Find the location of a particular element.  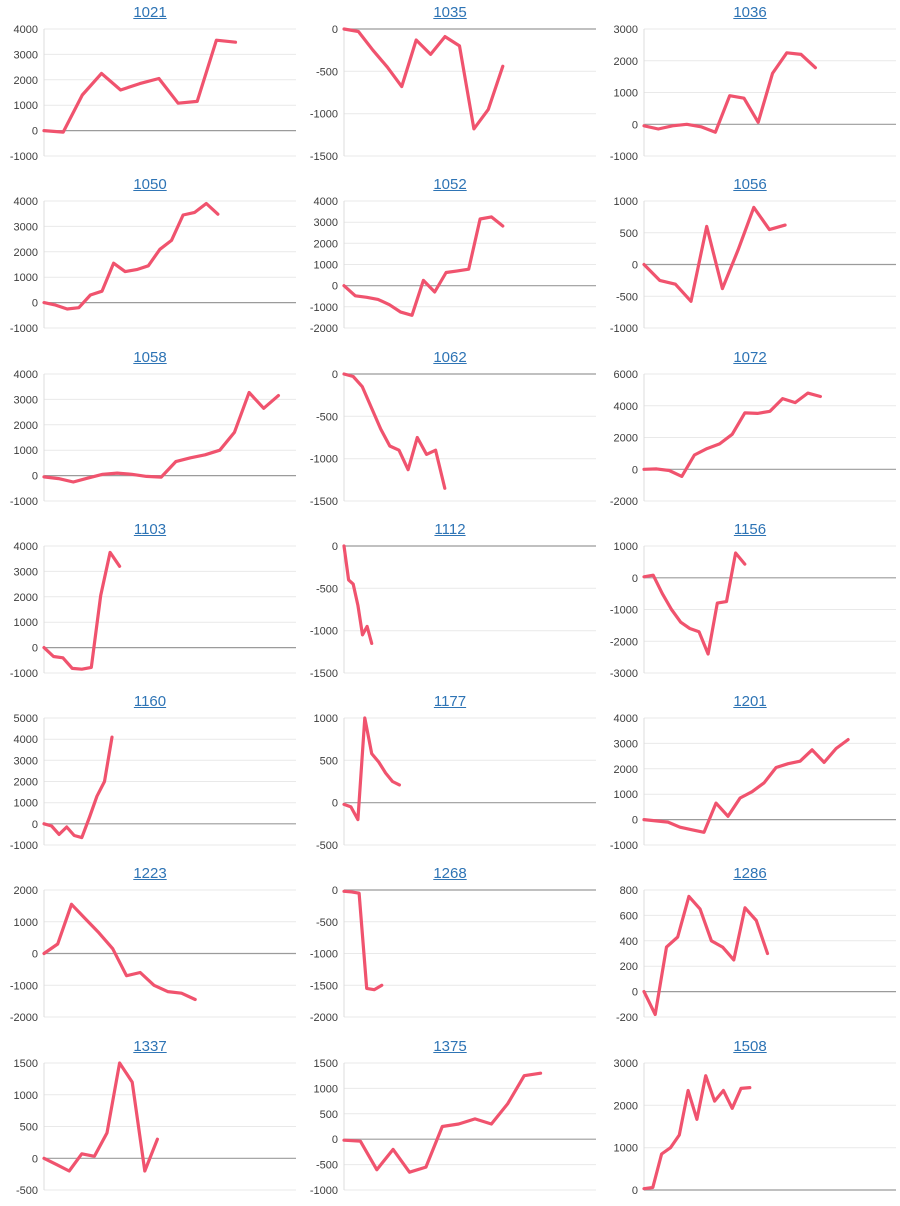

chart-title-link: 1201 is located at coordinates (750, 702).